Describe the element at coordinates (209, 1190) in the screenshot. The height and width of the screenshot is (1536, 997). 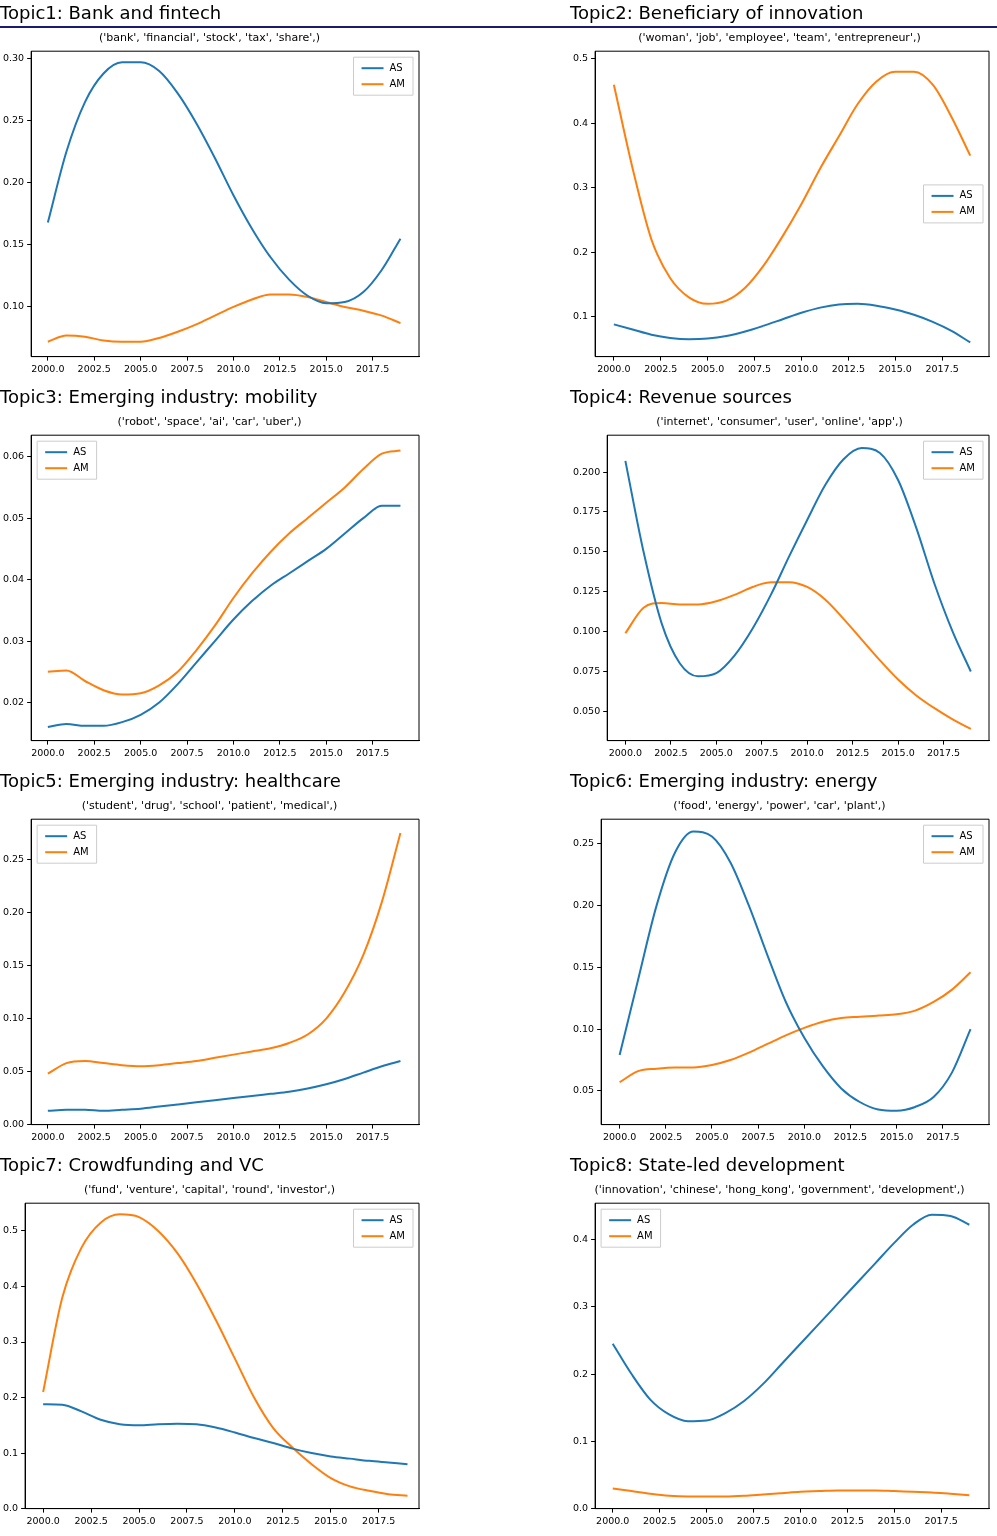
I see `chart-subtitle: ('fund', 'venture', 'capital', 'round', 'investor',)` at that location.